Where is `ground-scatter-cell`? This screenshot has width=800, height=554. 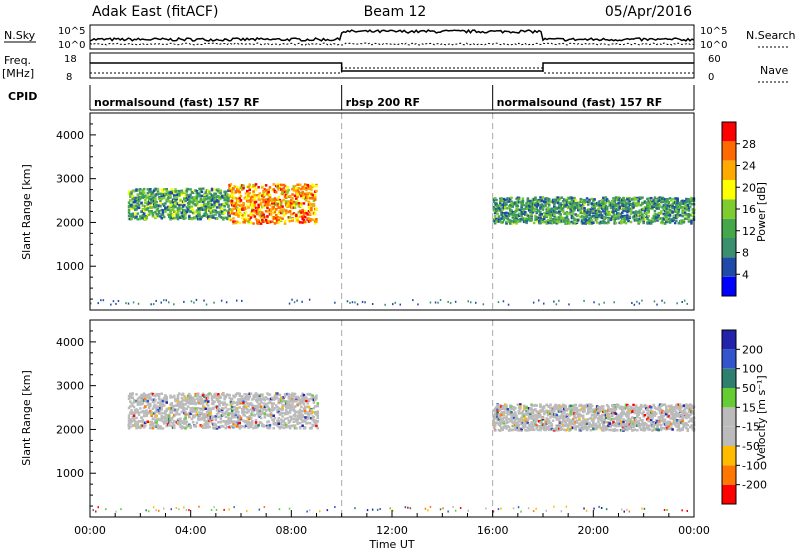
ground-scatter-cell is located at coordinates (242, 300).